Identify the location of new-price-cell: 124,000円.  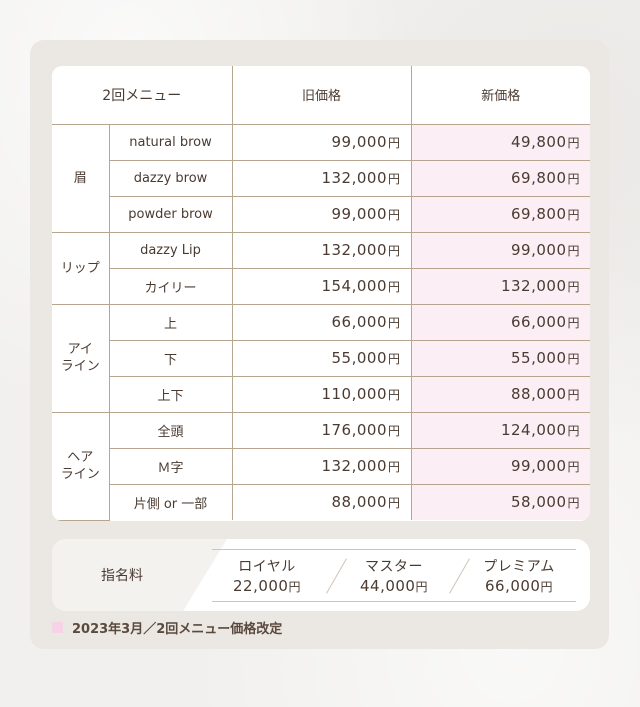
(500, 430).